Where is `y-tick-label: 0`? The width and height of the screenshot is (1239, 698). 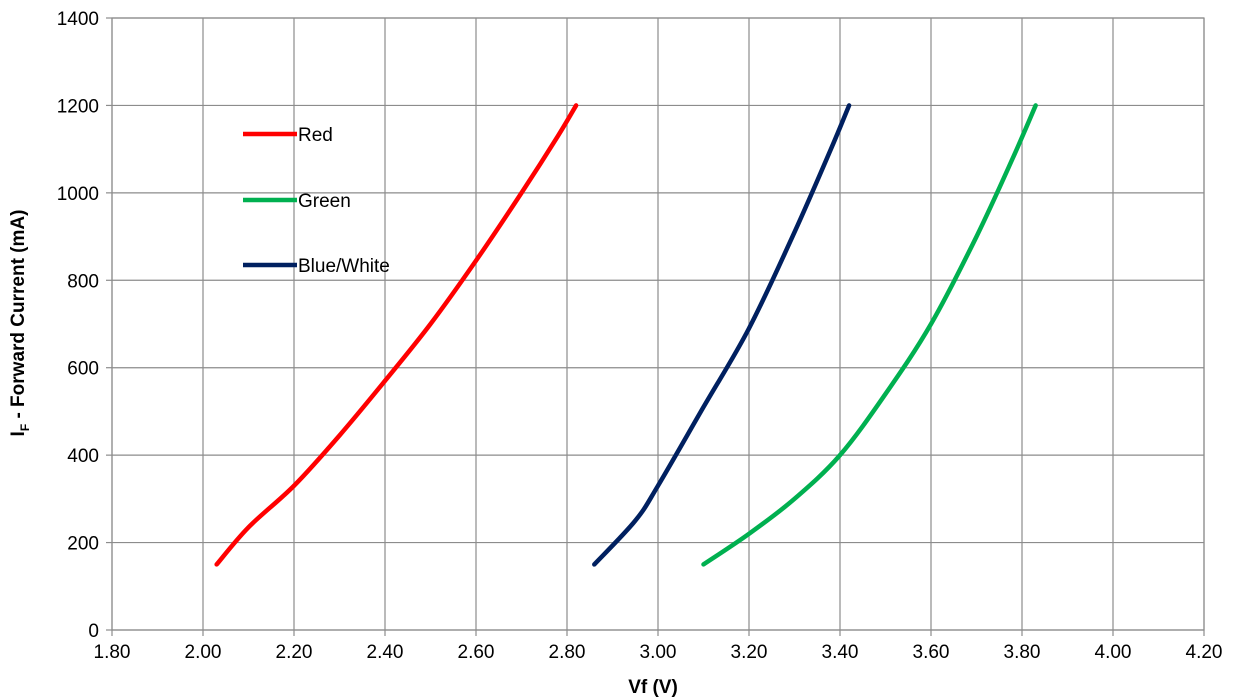
y-tick-label: 0 is located at coordinates (93, 631).